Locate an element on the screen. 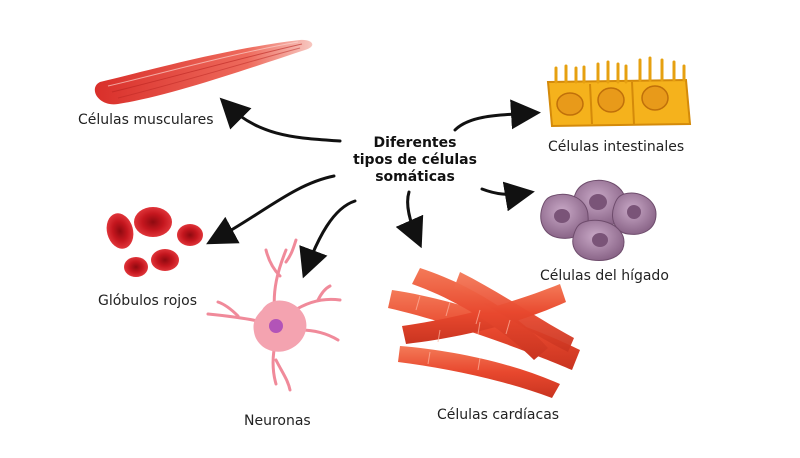 The width and height of the screenshot is (800, 458). title-line-3: somáticas is located at coordinates (415, 177).